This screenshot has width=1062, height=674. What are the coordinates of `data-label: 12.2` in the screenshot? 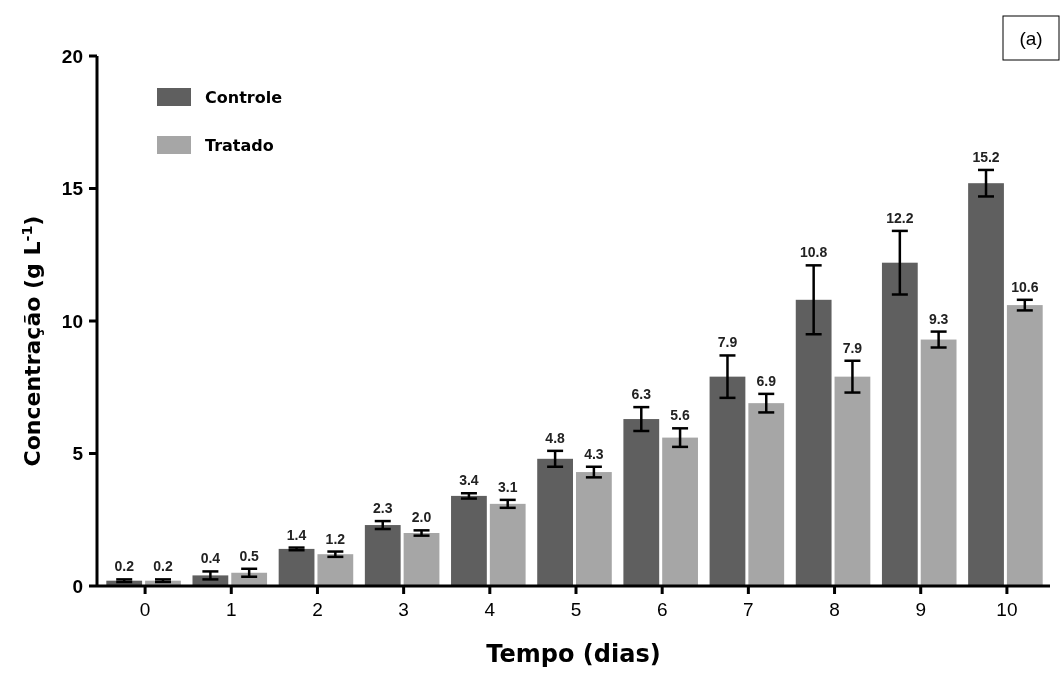 It's located at (900, 217).